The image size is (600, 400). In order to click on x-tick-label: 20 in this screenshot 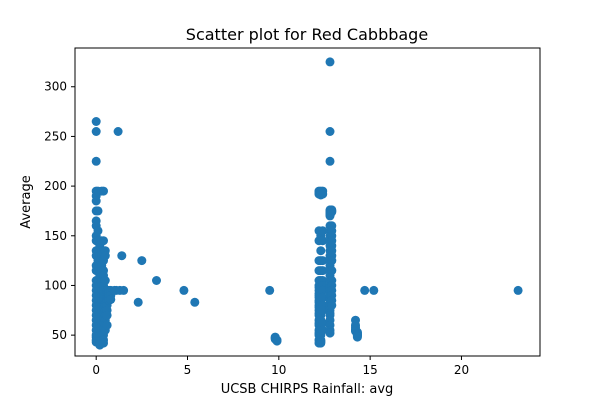, I will do `click(461, 370)`.